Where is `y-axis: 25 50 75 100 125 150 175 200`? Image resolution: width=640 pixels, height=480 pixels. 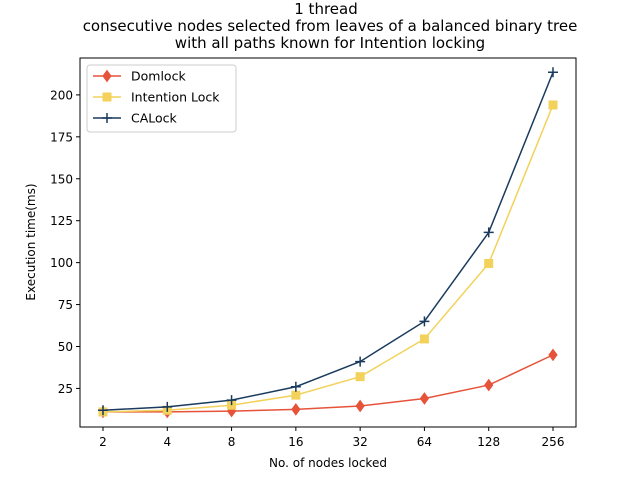 y-axis: 25 50 75 100 125 150 175 200 is located at coordinates (65, 242).